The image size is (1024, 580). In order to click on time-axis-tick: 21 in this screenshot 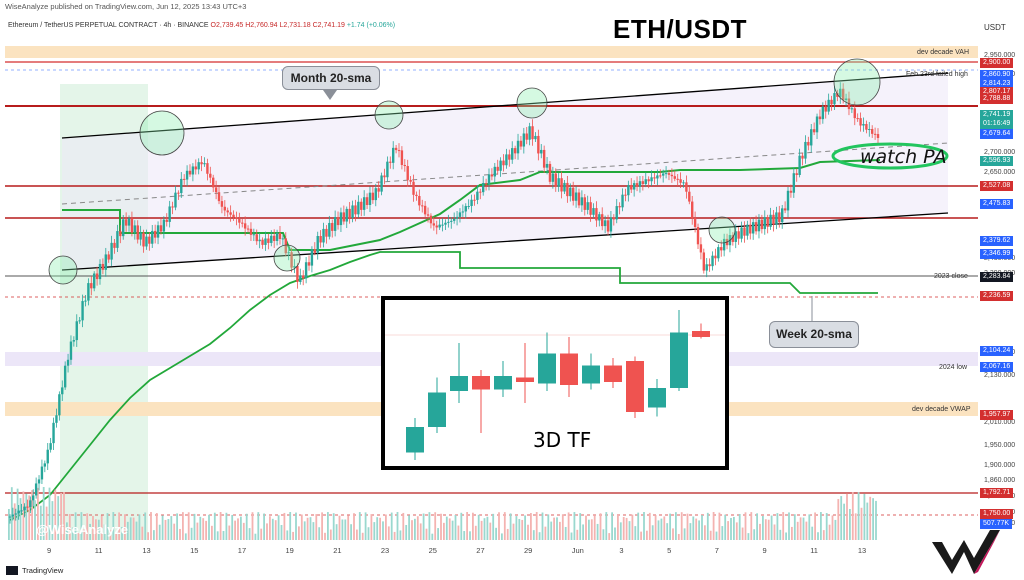, I will do `click(337, 550)`.